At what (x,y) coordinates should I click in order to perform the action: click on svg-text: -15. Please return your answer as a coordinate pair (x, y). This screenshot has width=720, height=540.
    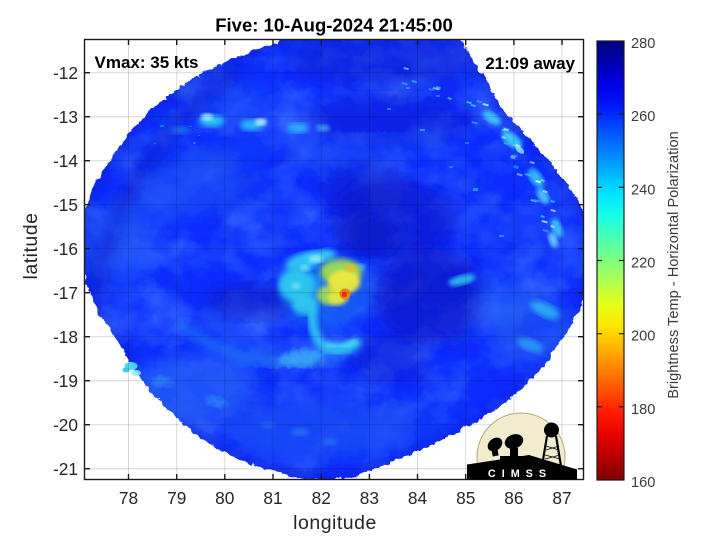
    Looking at the image, I should click on (65, 205).